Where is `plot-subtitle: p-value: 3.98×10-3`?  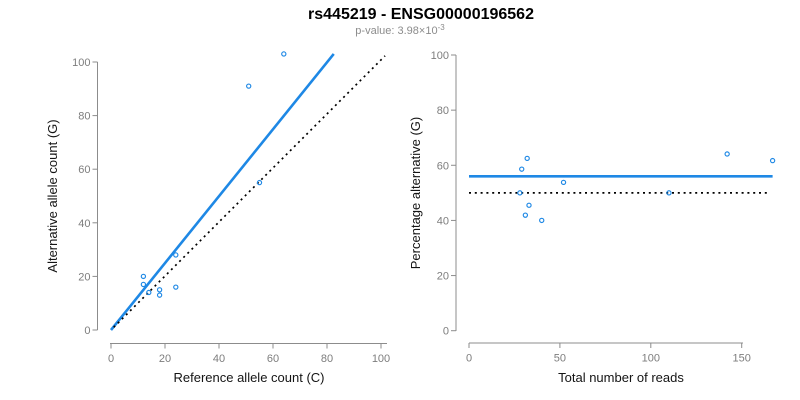 plot-subtitle: p-value: 3.98×10-3 is located at coordinates (399, 30).